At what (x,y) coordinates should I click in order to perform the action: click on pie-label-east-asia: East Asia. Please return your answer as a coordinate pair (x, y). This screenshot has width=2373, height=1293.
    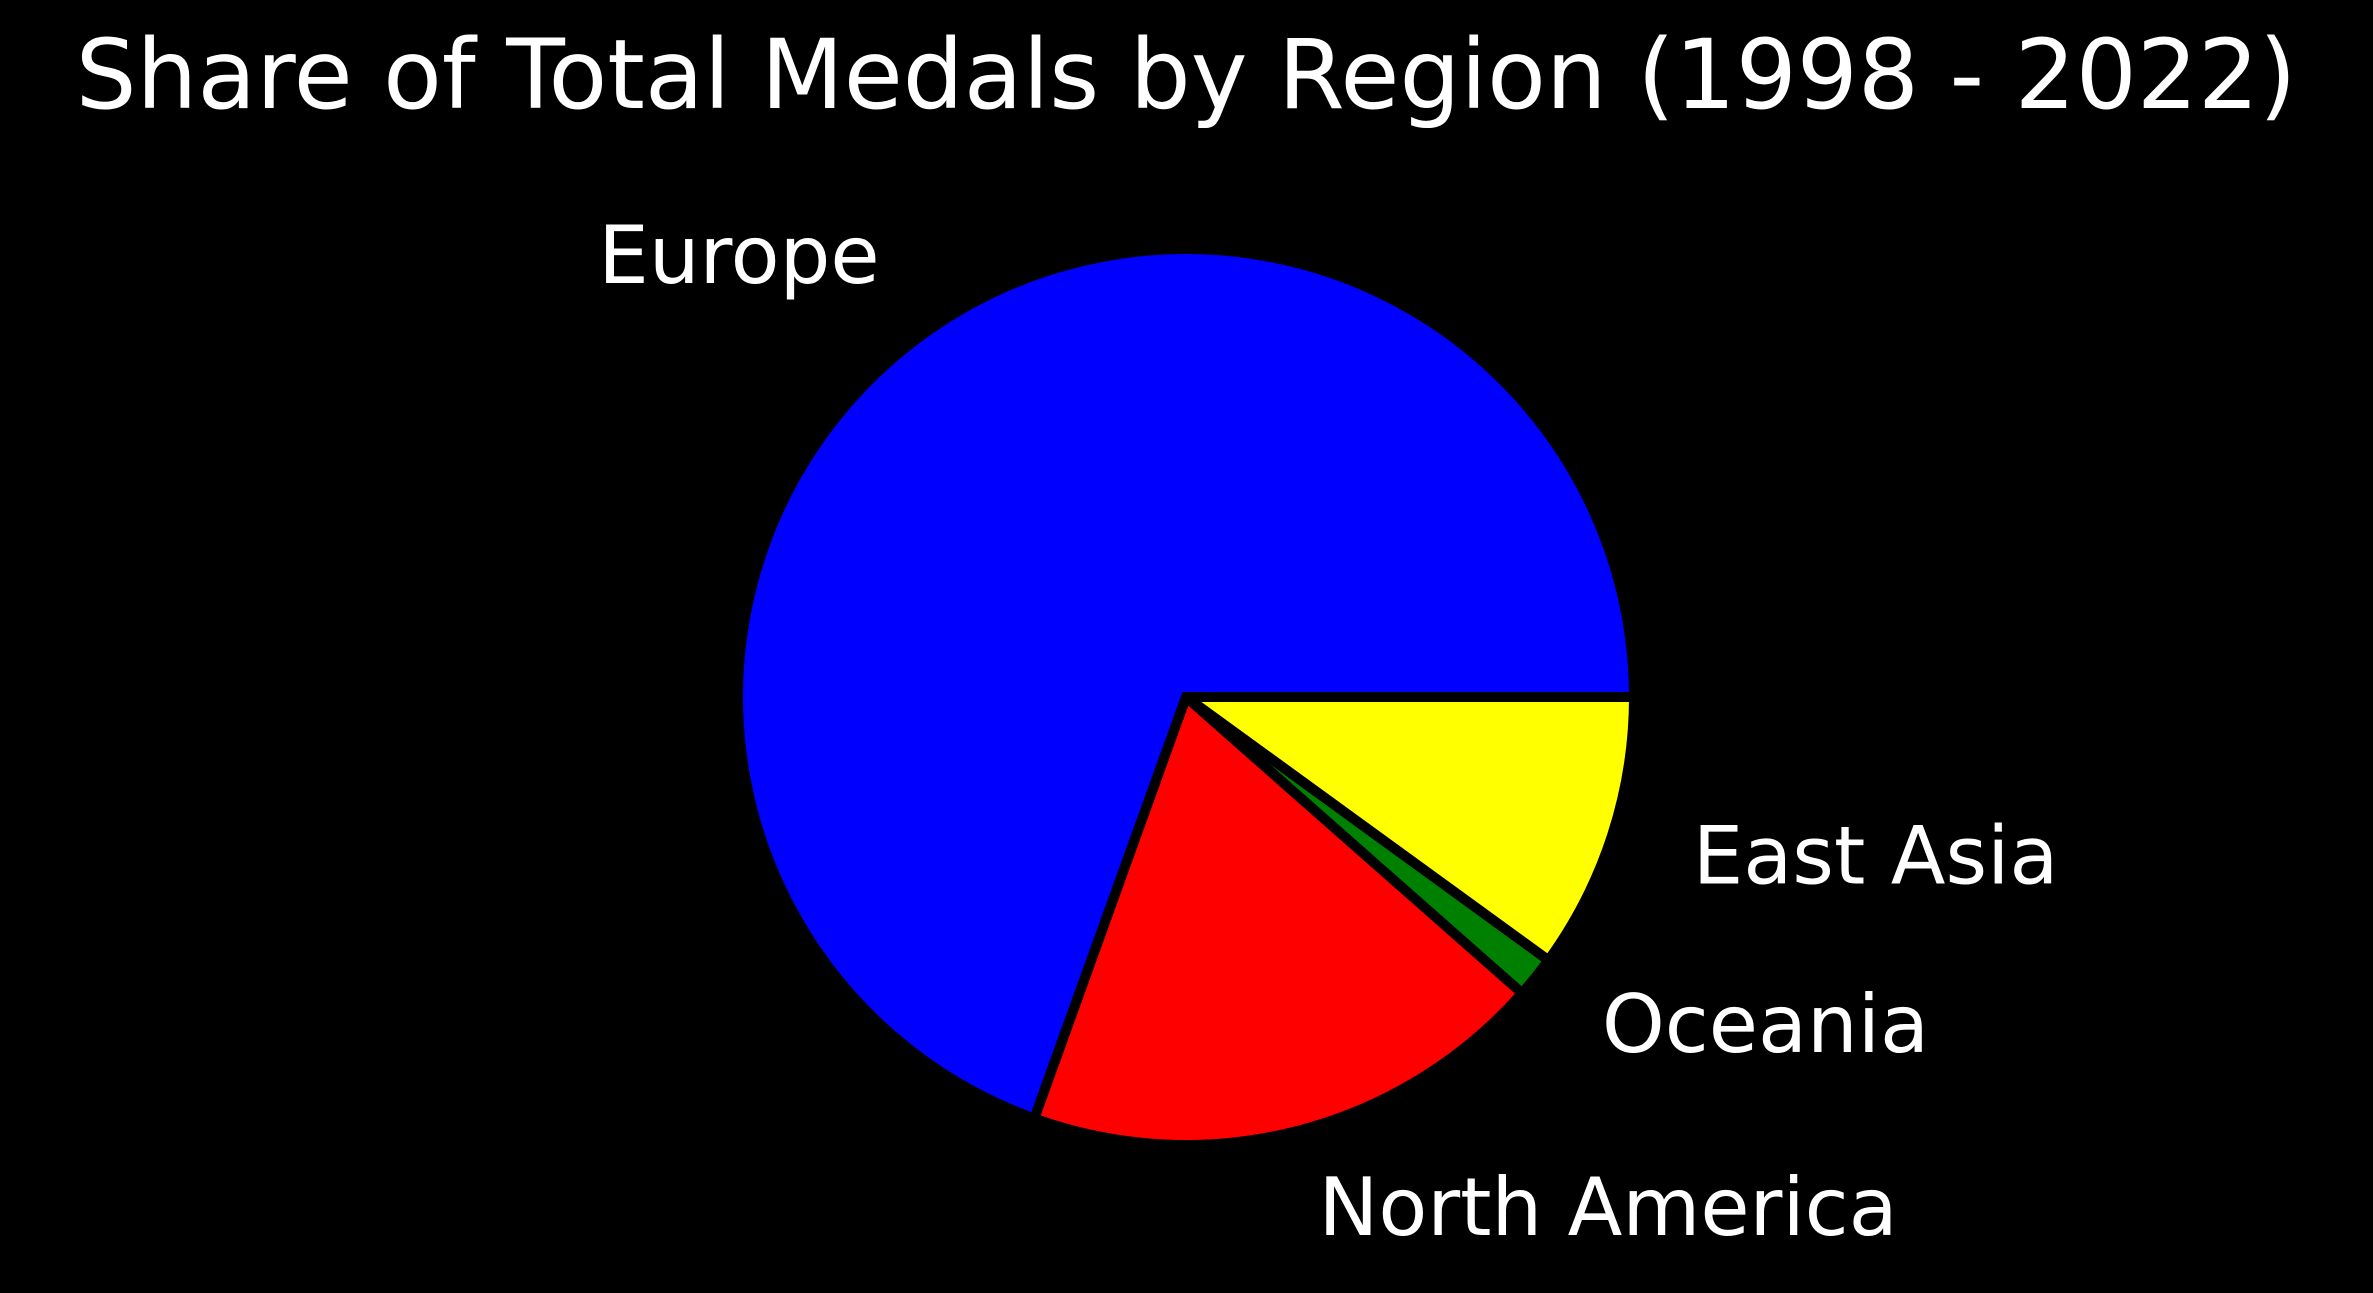
    Looking at the image, I should click on (1876, 856).